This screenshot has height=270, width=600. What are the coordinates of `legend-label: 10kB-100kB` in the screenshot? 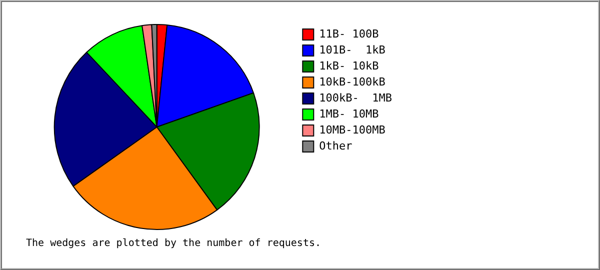 It's located at (352, 81).